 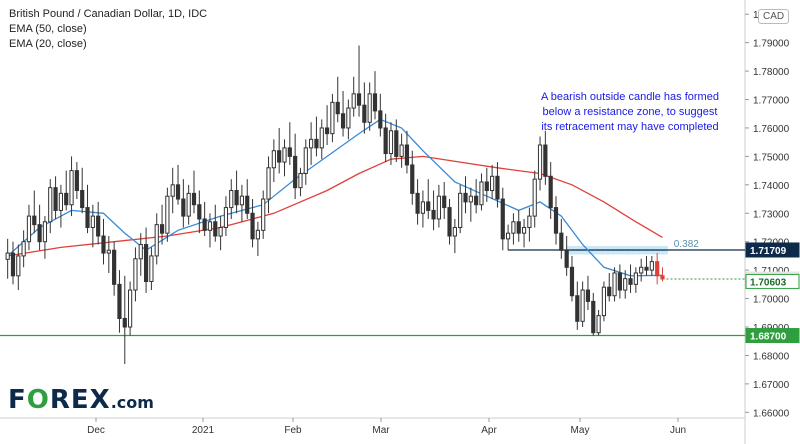 What do you see at coordinates (772, 336) in the screenshot?
I see `price-badge-support` at bounding box center [772, 336].